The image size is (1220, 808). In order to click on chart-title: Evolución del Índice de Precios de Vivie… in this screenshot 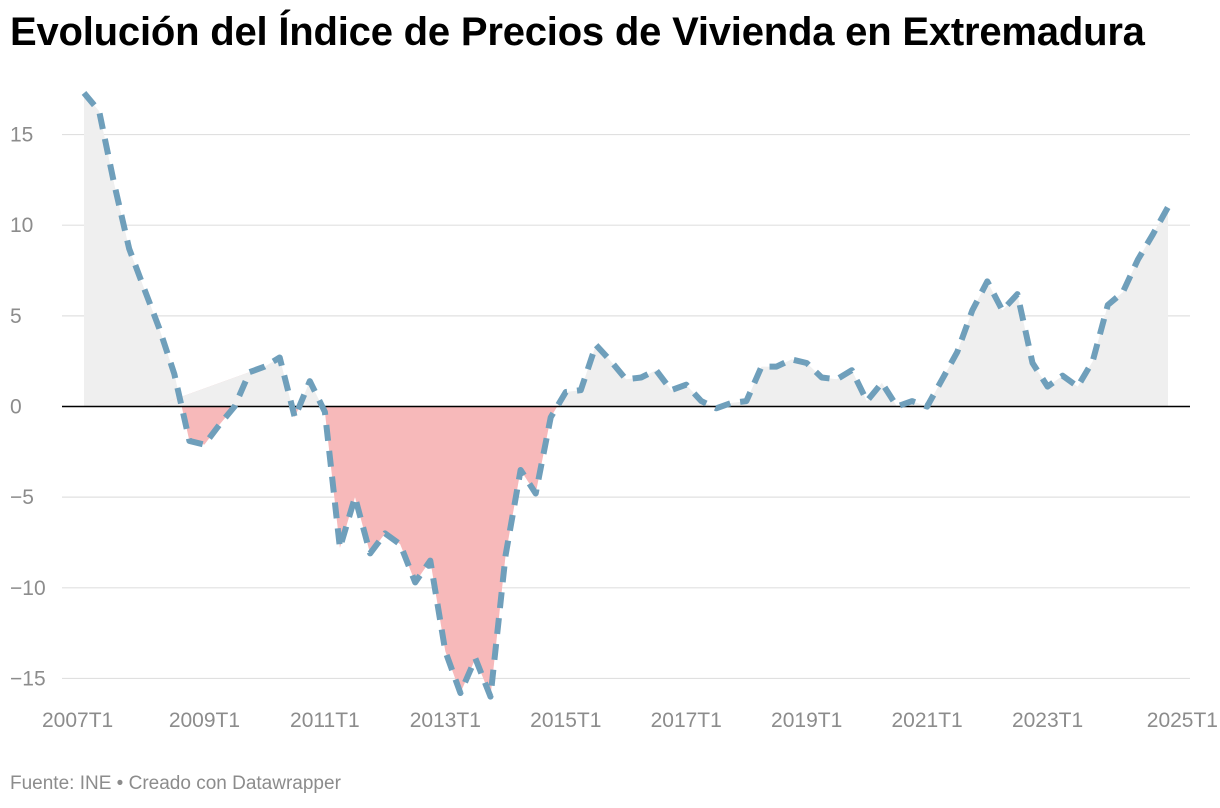, I will do `click(577, 32)`.